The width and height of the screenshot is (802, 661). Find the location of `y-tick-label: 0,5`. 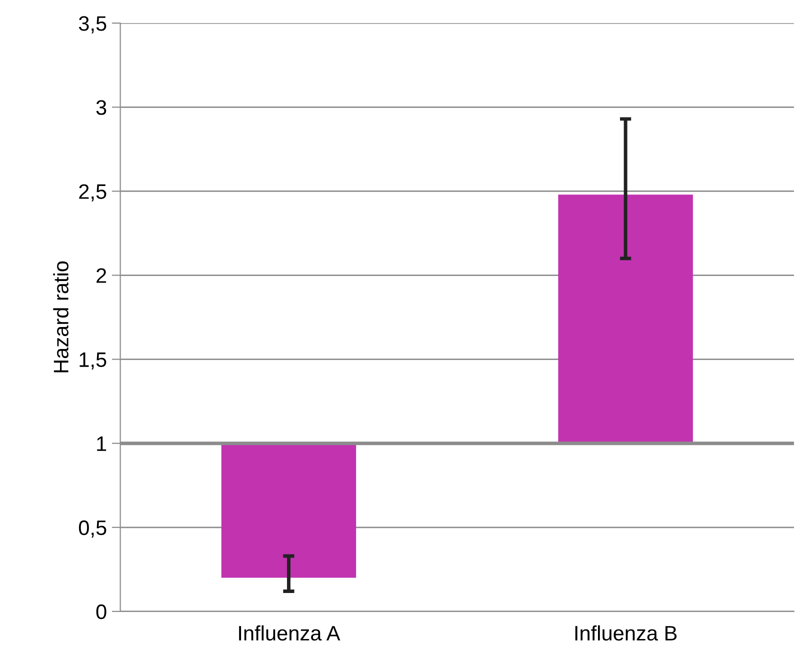

y-tick-label: 0,5 is located at coordinates (92, 529).